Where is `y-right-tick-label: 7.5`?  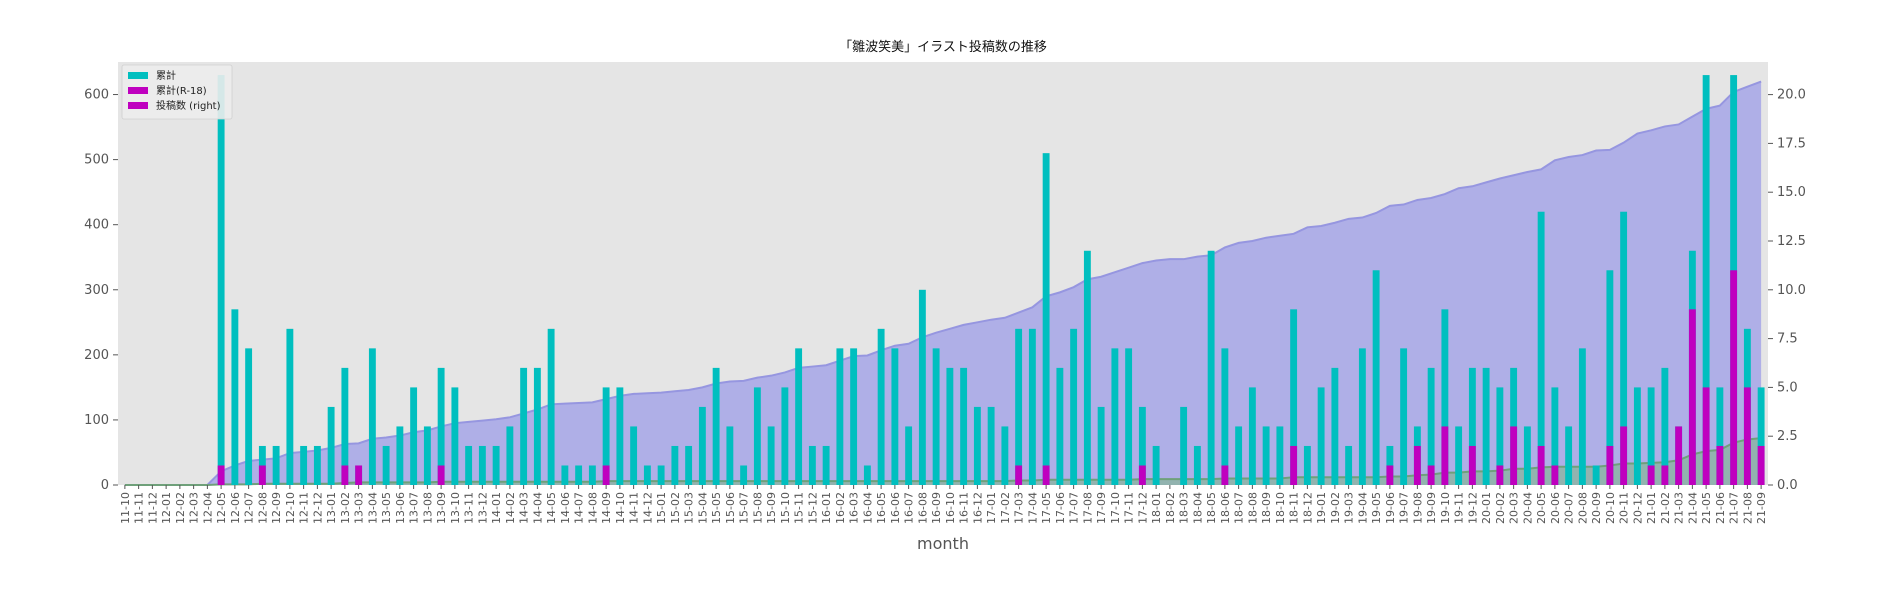
y-right-tick-label: 7.5 is located at coordinates (1787, 339).